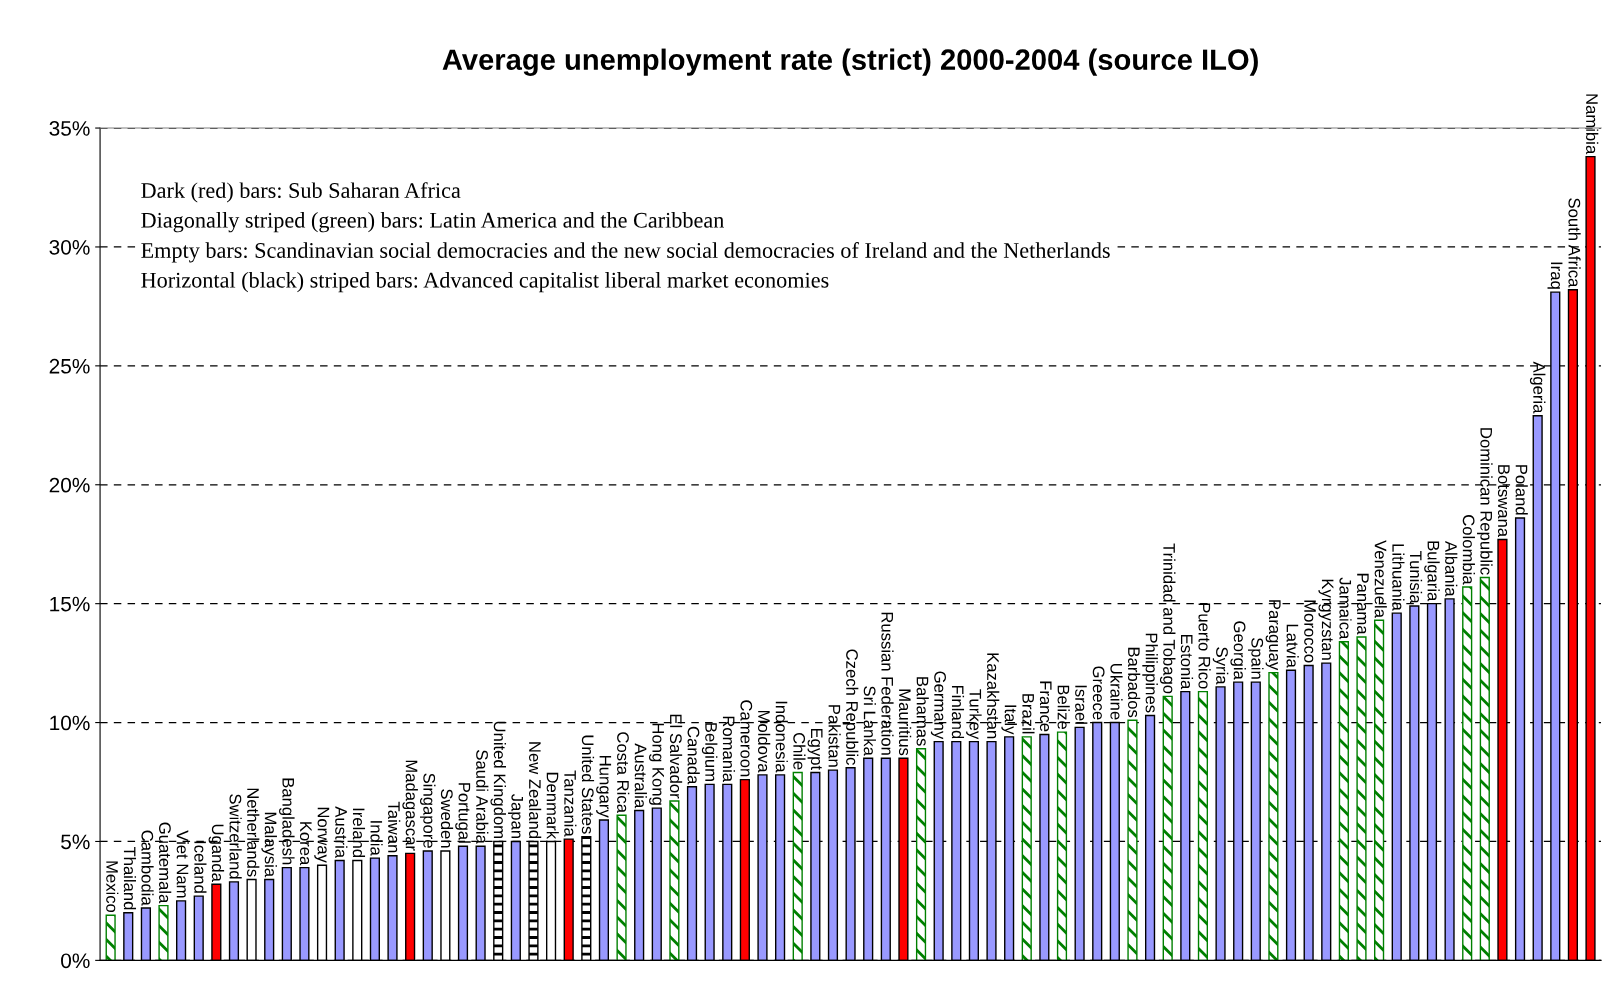 The image size is (1614, 985). Describe the element at coordinates (640, 776) in the screenshot. I see `x-tick-label: Australia` at that location.